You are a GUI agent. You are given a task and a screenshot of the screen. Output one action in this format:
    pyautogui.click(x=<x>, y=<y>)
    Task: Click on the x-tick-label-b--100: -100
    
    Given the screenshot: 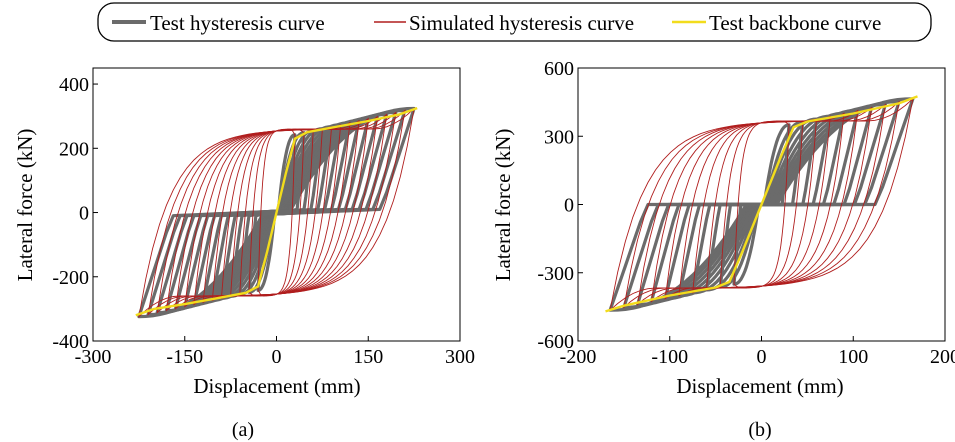 What is the action you would take?
    pyautogui.click(x=669, y=357)
    